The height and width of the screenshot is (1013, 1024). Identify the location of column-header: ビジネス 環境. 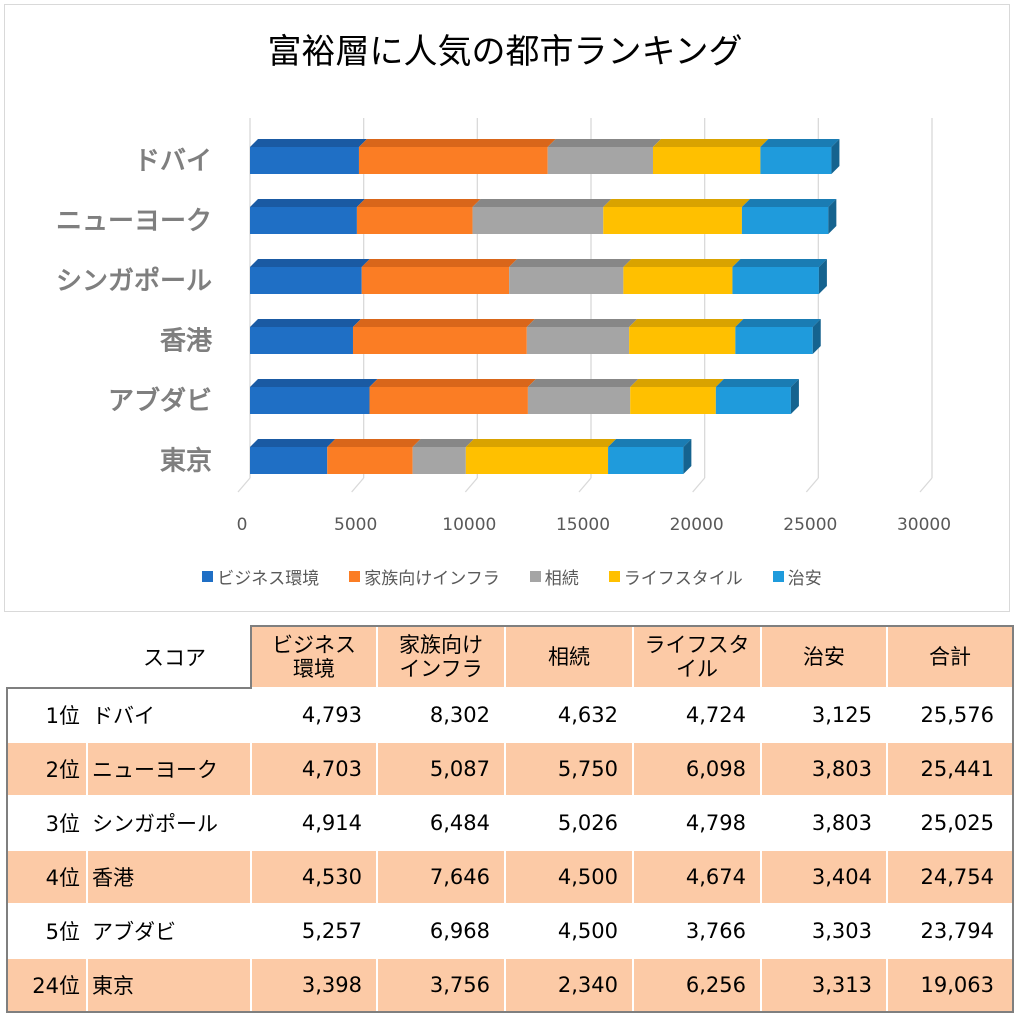
(313, 656).